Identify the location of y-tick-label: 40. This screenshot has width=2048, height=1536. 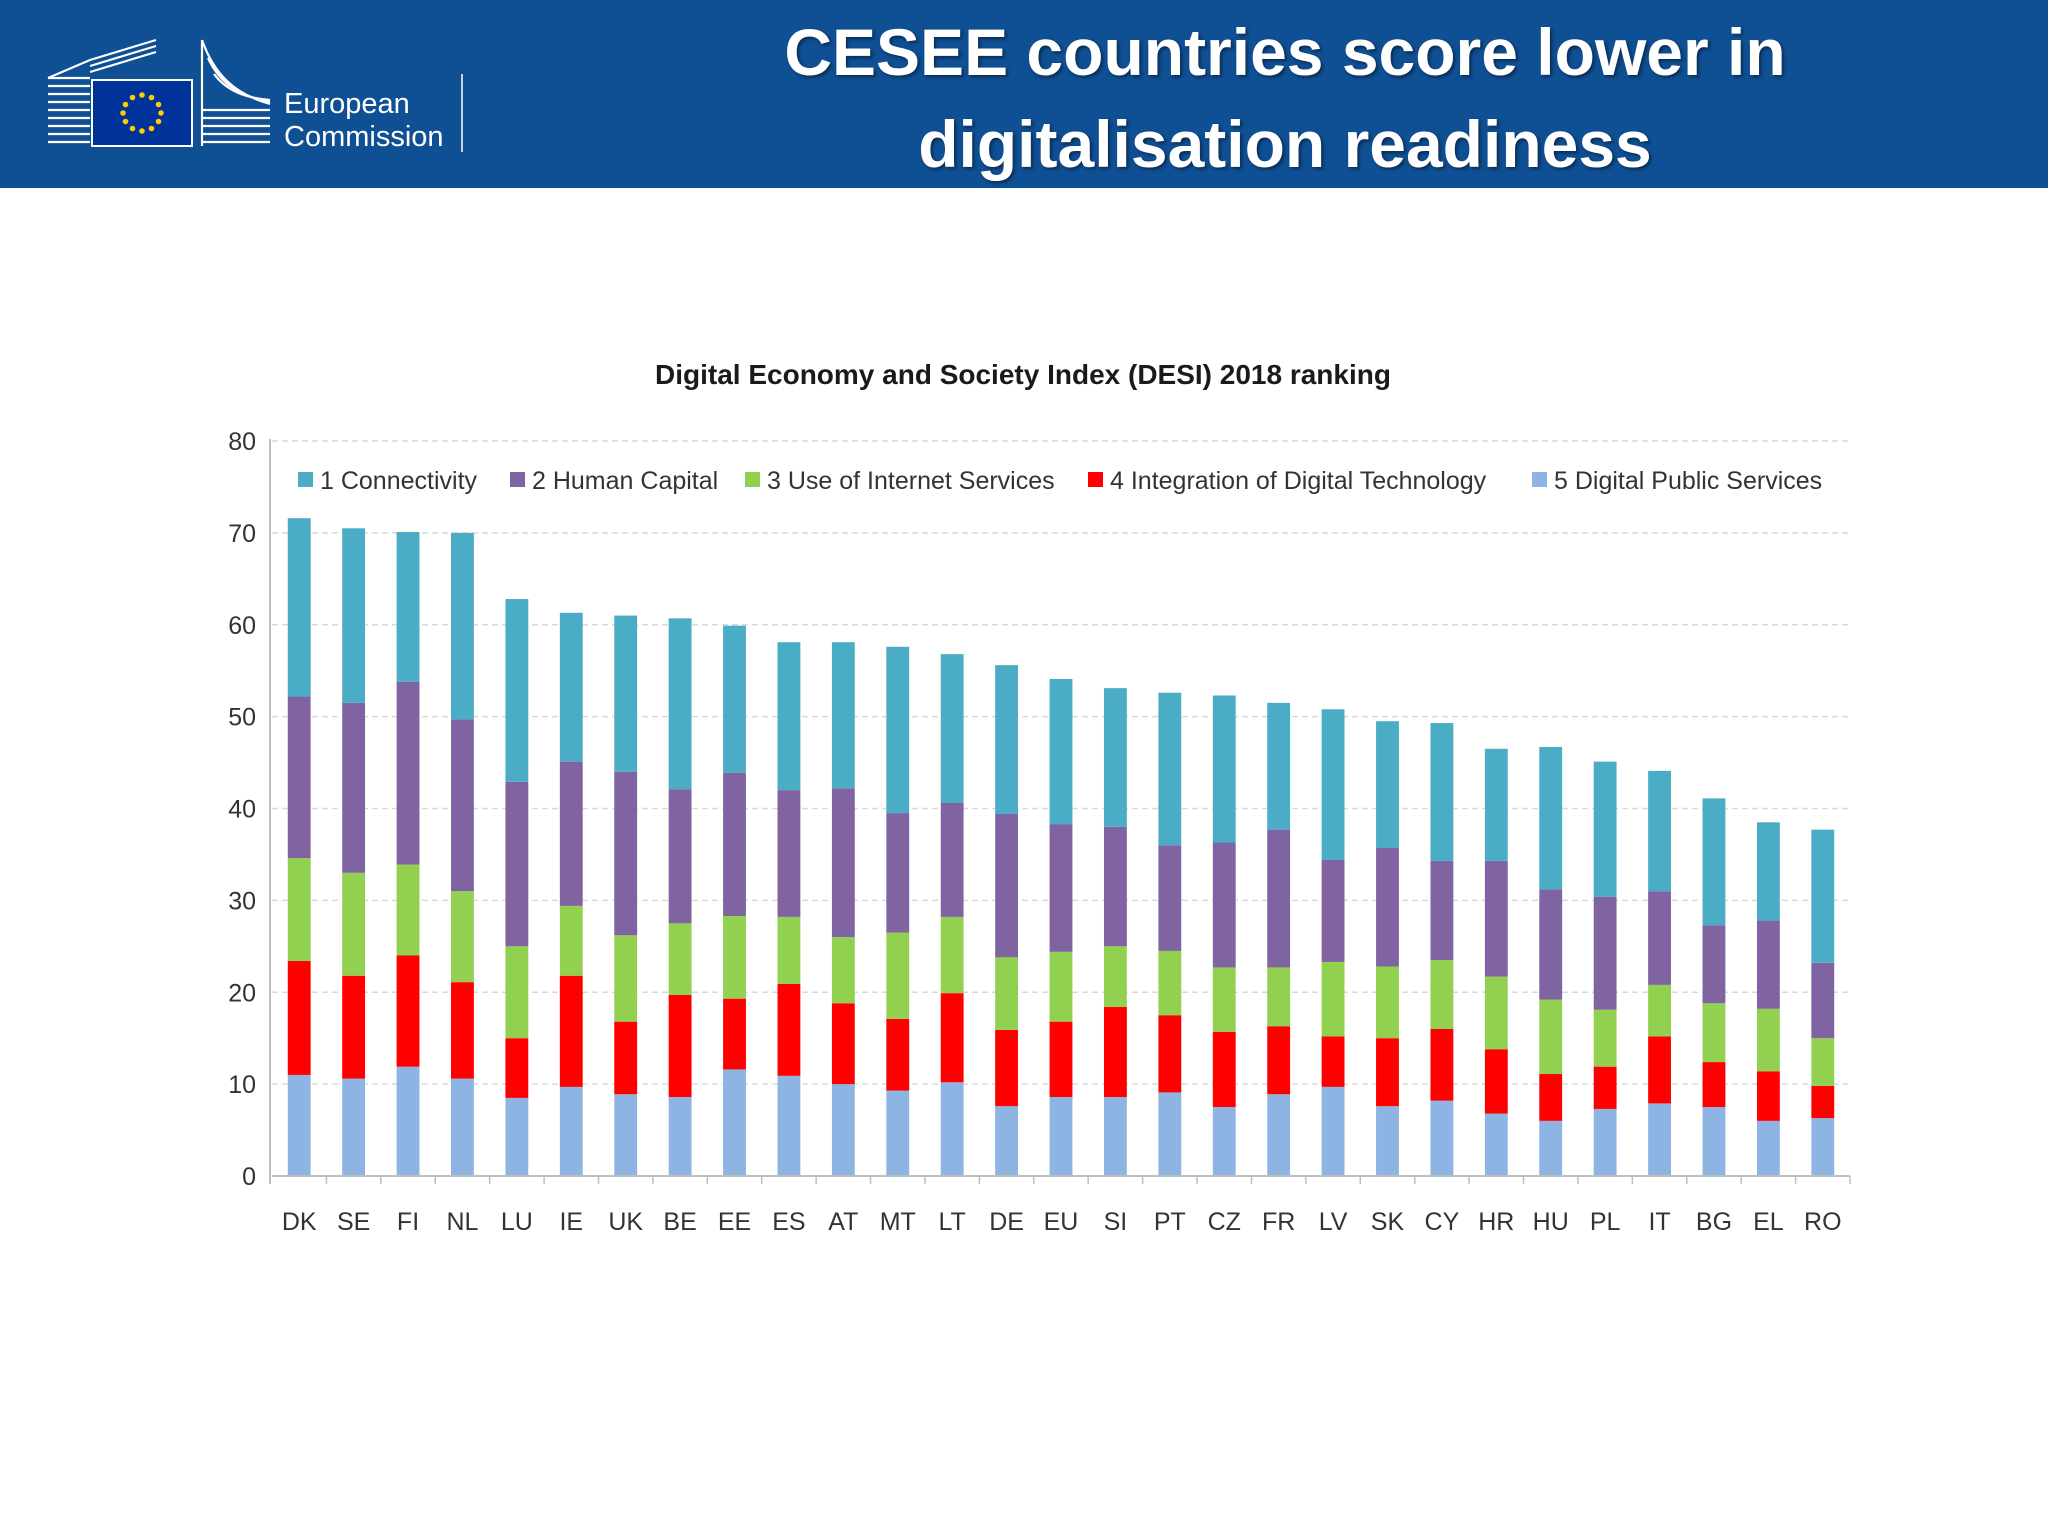
(242, 810).